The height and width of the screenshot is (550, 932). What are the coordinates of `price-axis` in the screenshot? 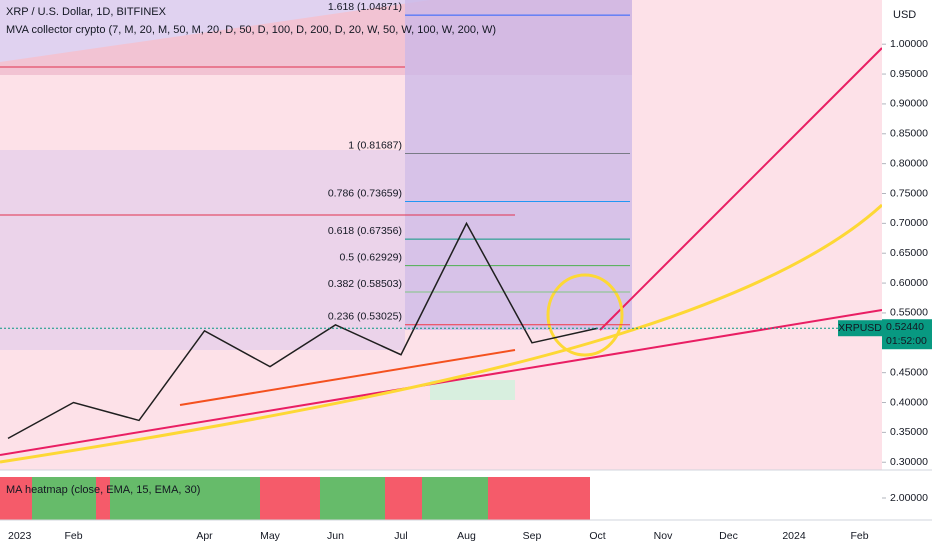 It's located at (907, 275).